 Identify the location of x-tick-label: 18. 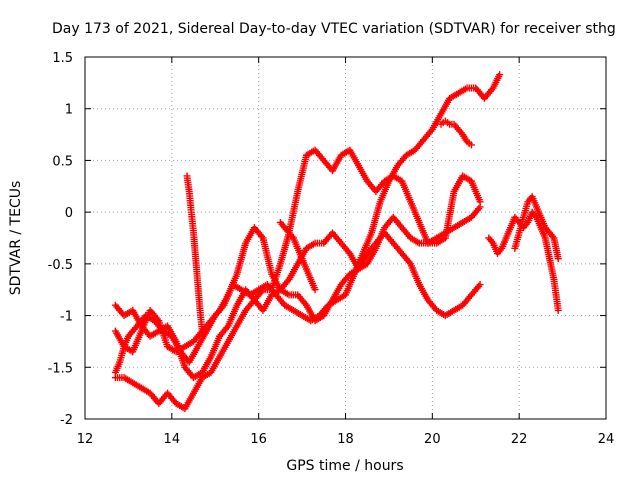
(345, 439).